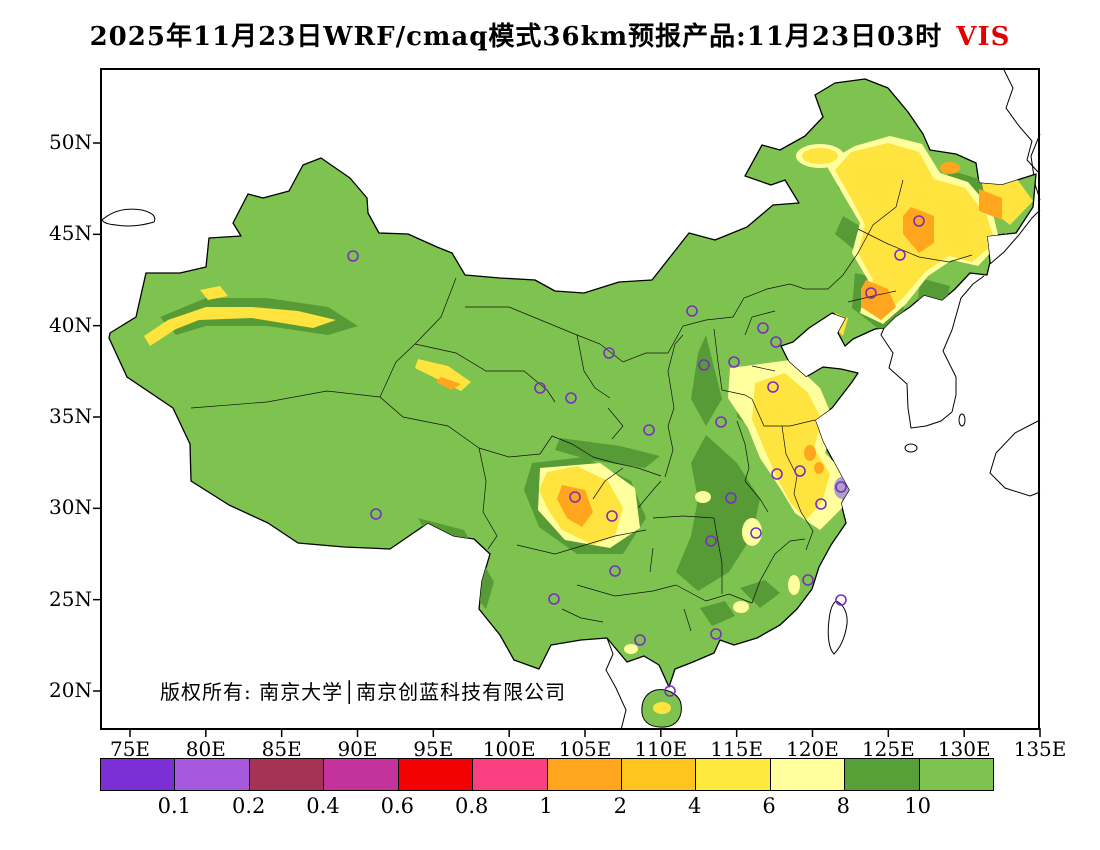 The image size is (1100, 850). Describe the element at coordinates (769, 806) in the screenshot. I see `colorbar-tick-label: 6` at that location.